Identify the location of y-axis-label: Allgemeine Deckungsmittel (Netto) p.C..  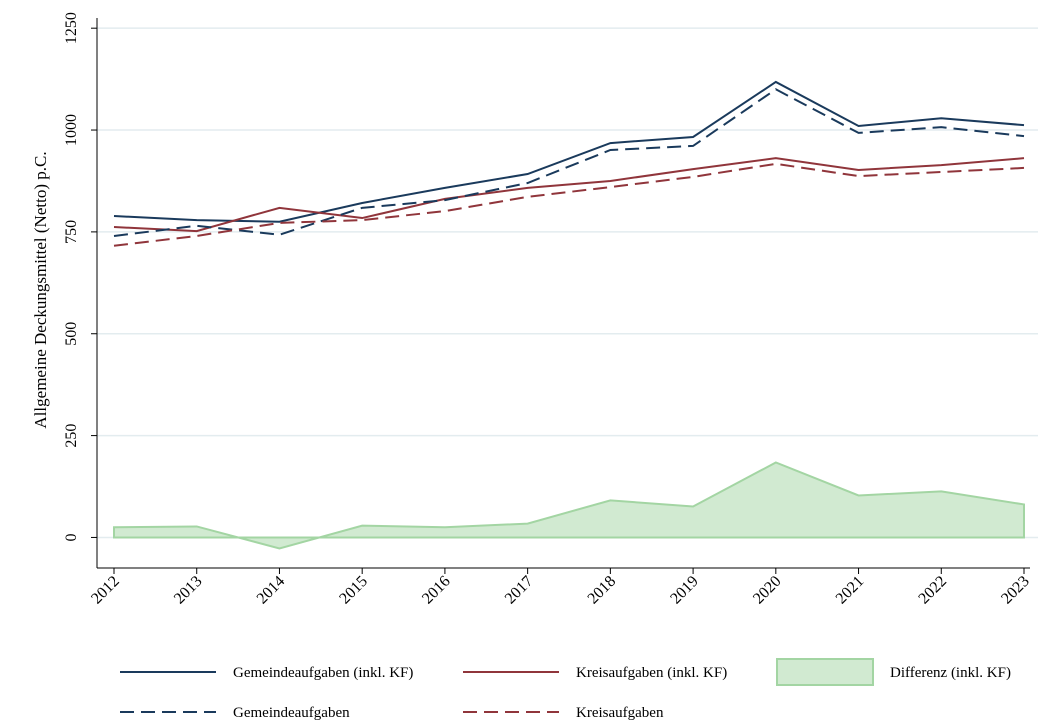
(40, 289).